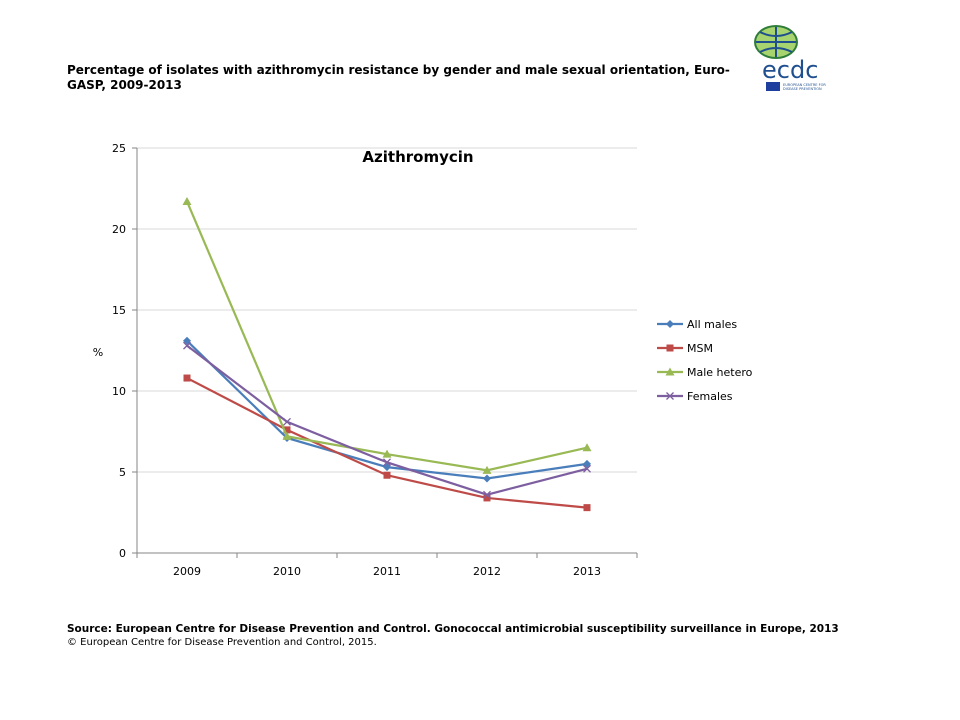 This screenshot has width=960, height=720. I want to click on legend-label: MSM, so click(700, 348).